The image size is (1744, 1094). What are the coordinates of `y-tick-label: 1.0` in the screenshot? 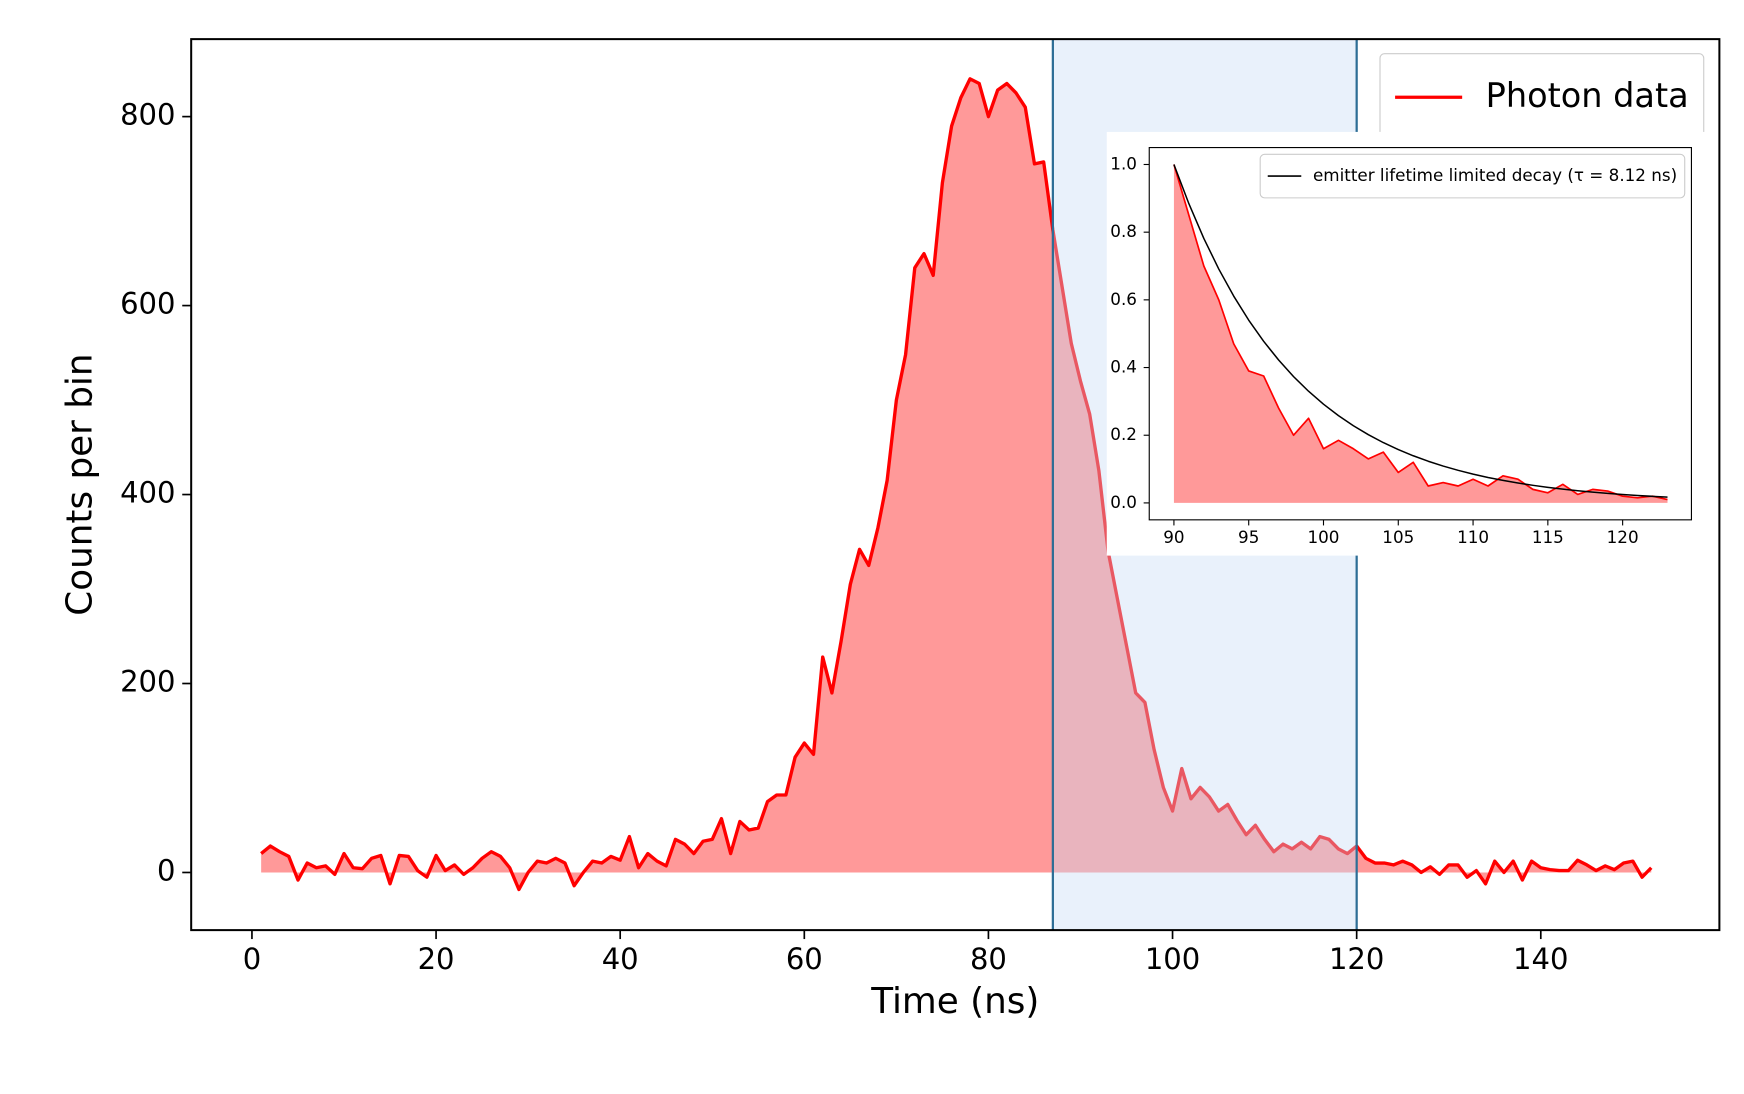 It's located at (1123, 163).